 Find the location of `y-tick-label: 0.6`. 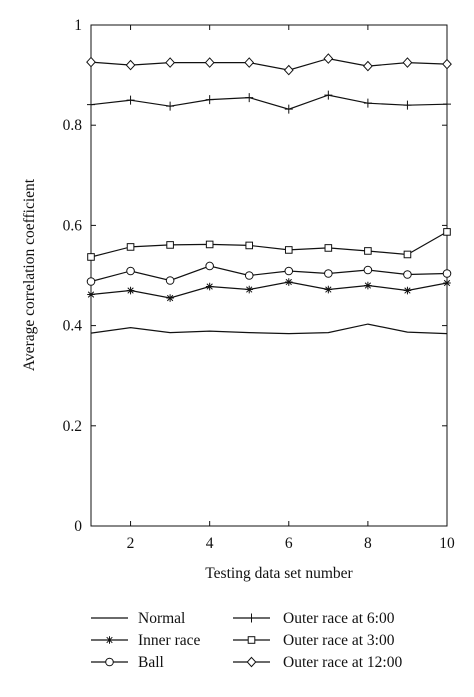

y-tick-label: 0.6 is located at coordinates (73, 225).